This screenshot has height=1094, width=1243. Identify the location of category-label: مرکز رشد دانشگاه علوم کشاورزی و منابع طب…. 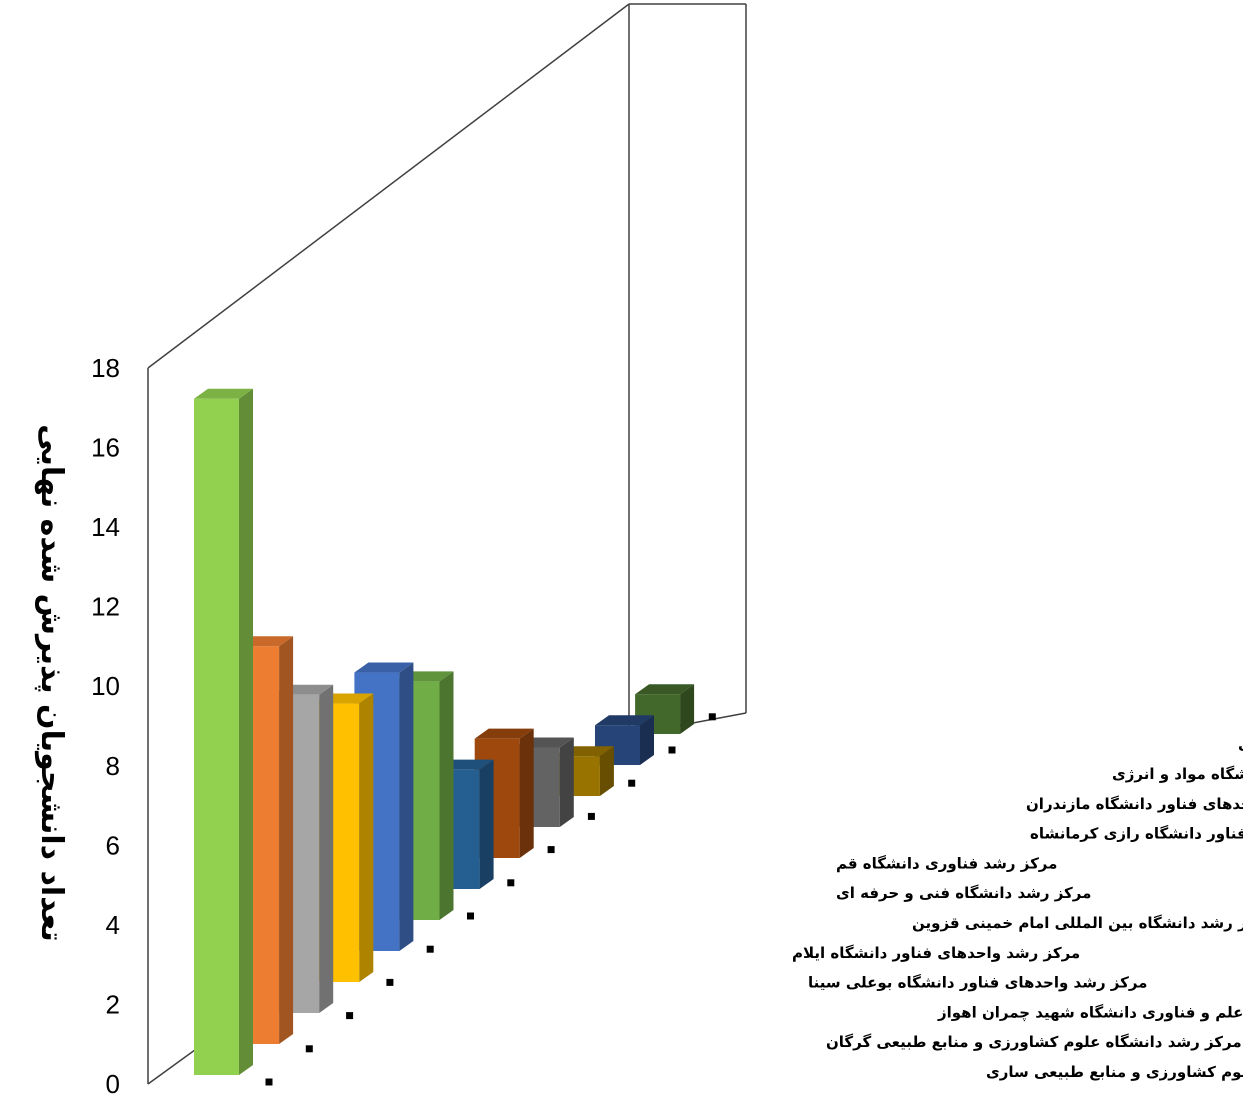
(1034, 1042).